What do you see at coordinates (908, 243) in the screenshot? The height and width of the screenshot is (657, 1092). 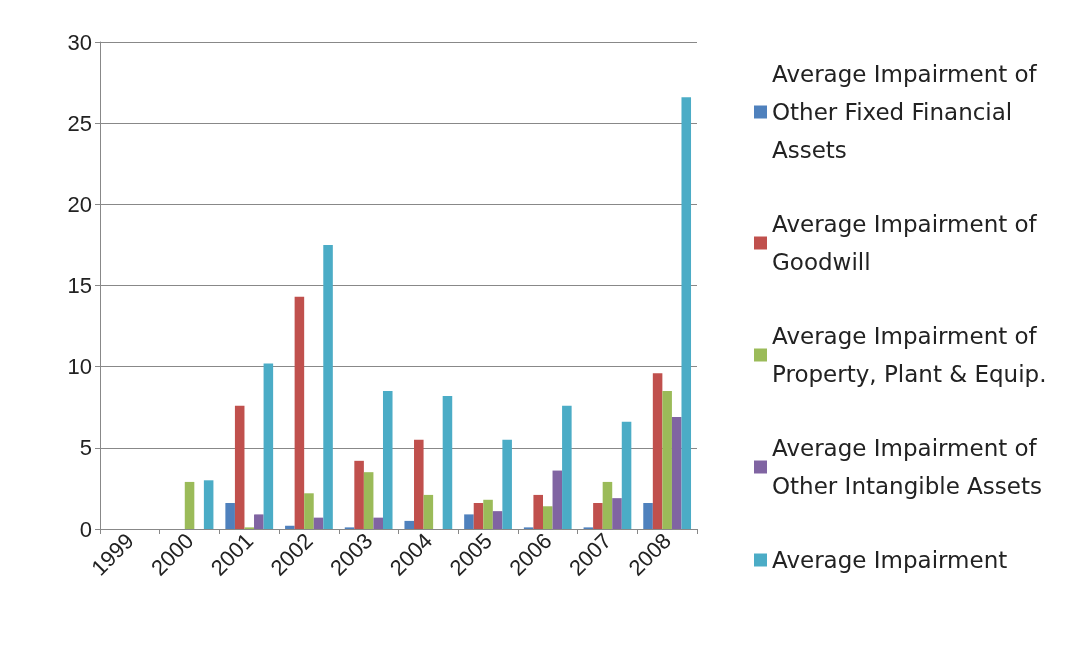 I see `legend-label: Average Impairment of Goodwill` at bounding box center [908, 243].